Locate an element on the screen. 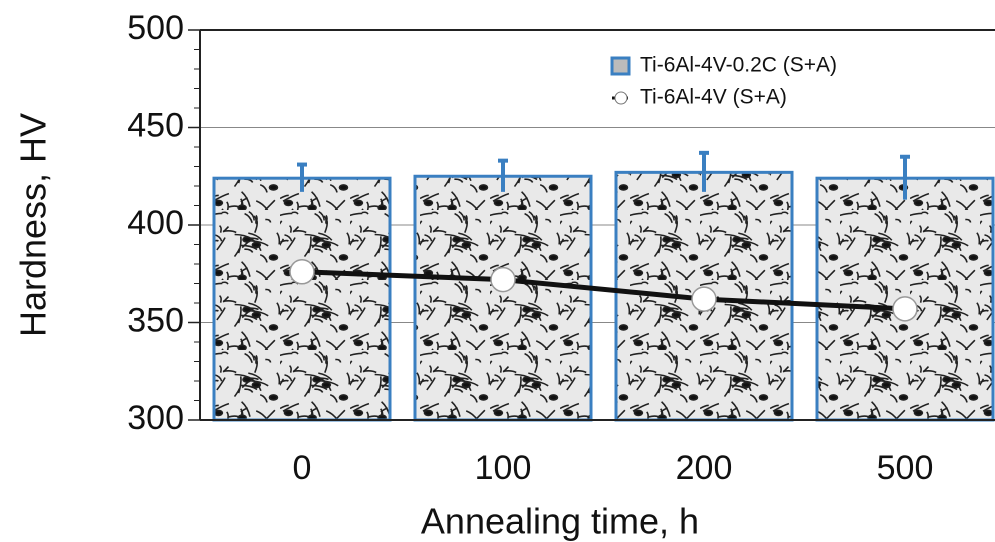 The height and width of the screenshot is (542, 995). y-axis-title: Hardness, HV is located at coordinates (33, 225).